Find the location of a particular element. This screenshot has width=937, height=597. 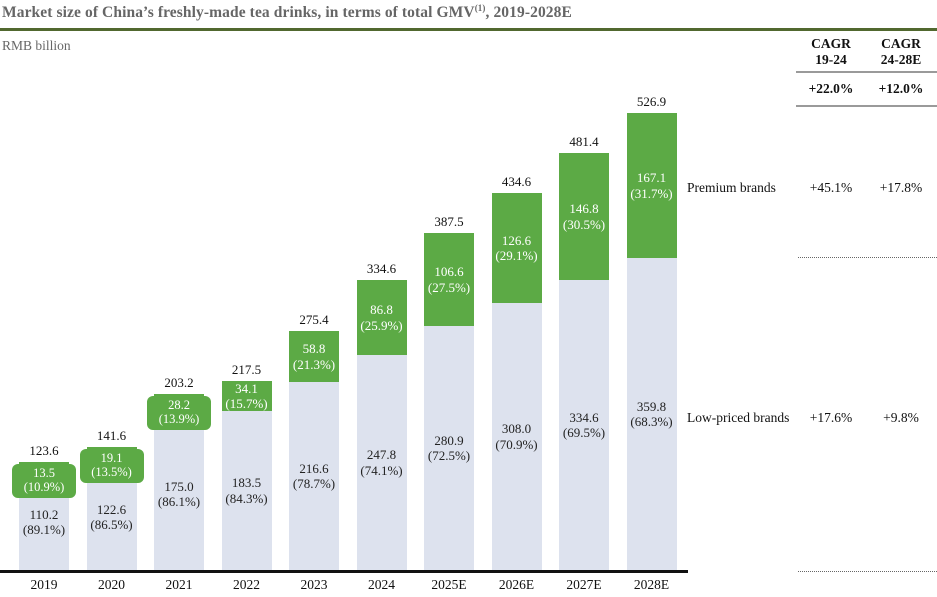

segment-share-label: (69.5%) is located at coordinates (584, 432).